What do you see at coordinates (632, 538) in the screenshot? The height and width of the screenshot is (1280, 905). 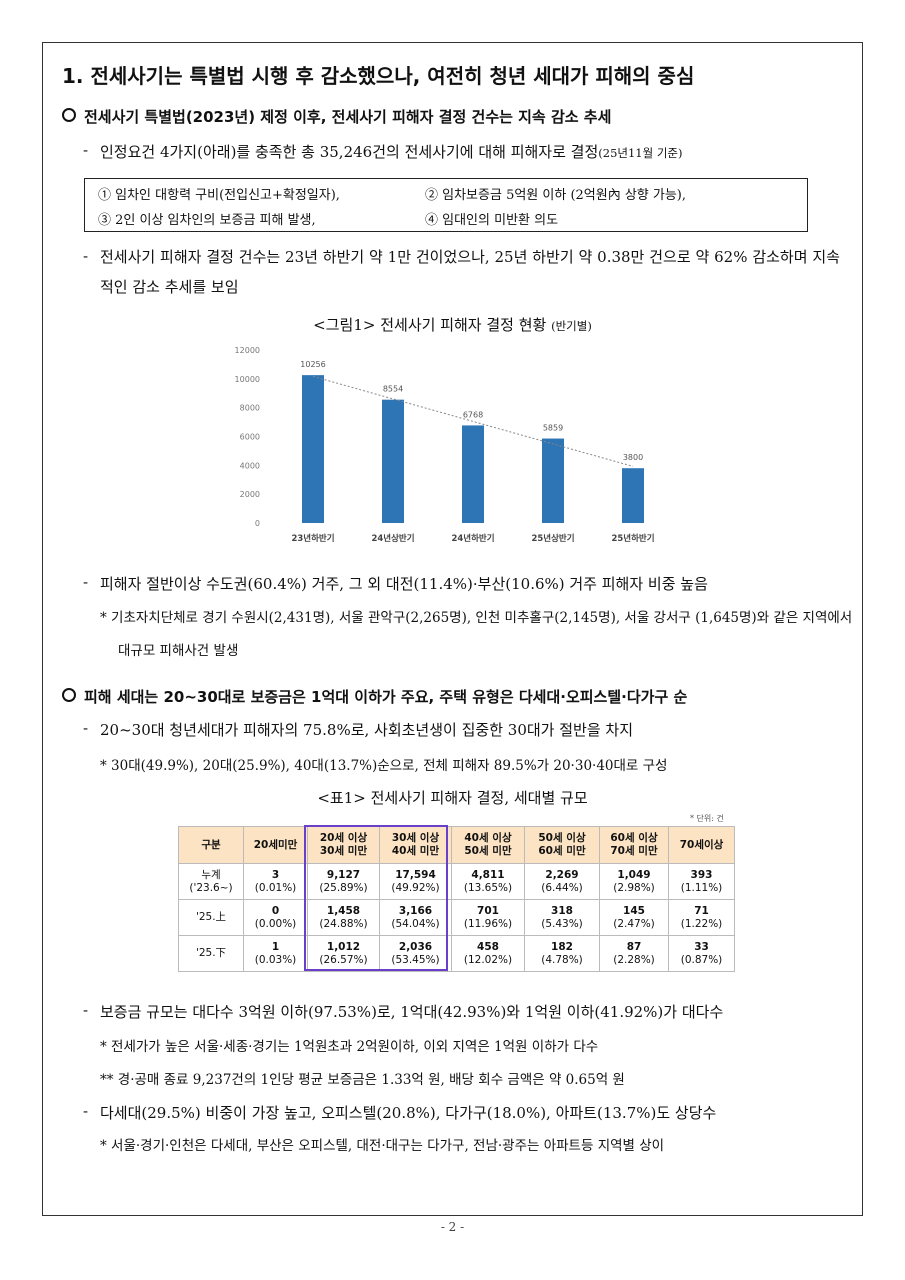 I see `x-tick-label: 25년하반기` at bounding box center [632, 538].